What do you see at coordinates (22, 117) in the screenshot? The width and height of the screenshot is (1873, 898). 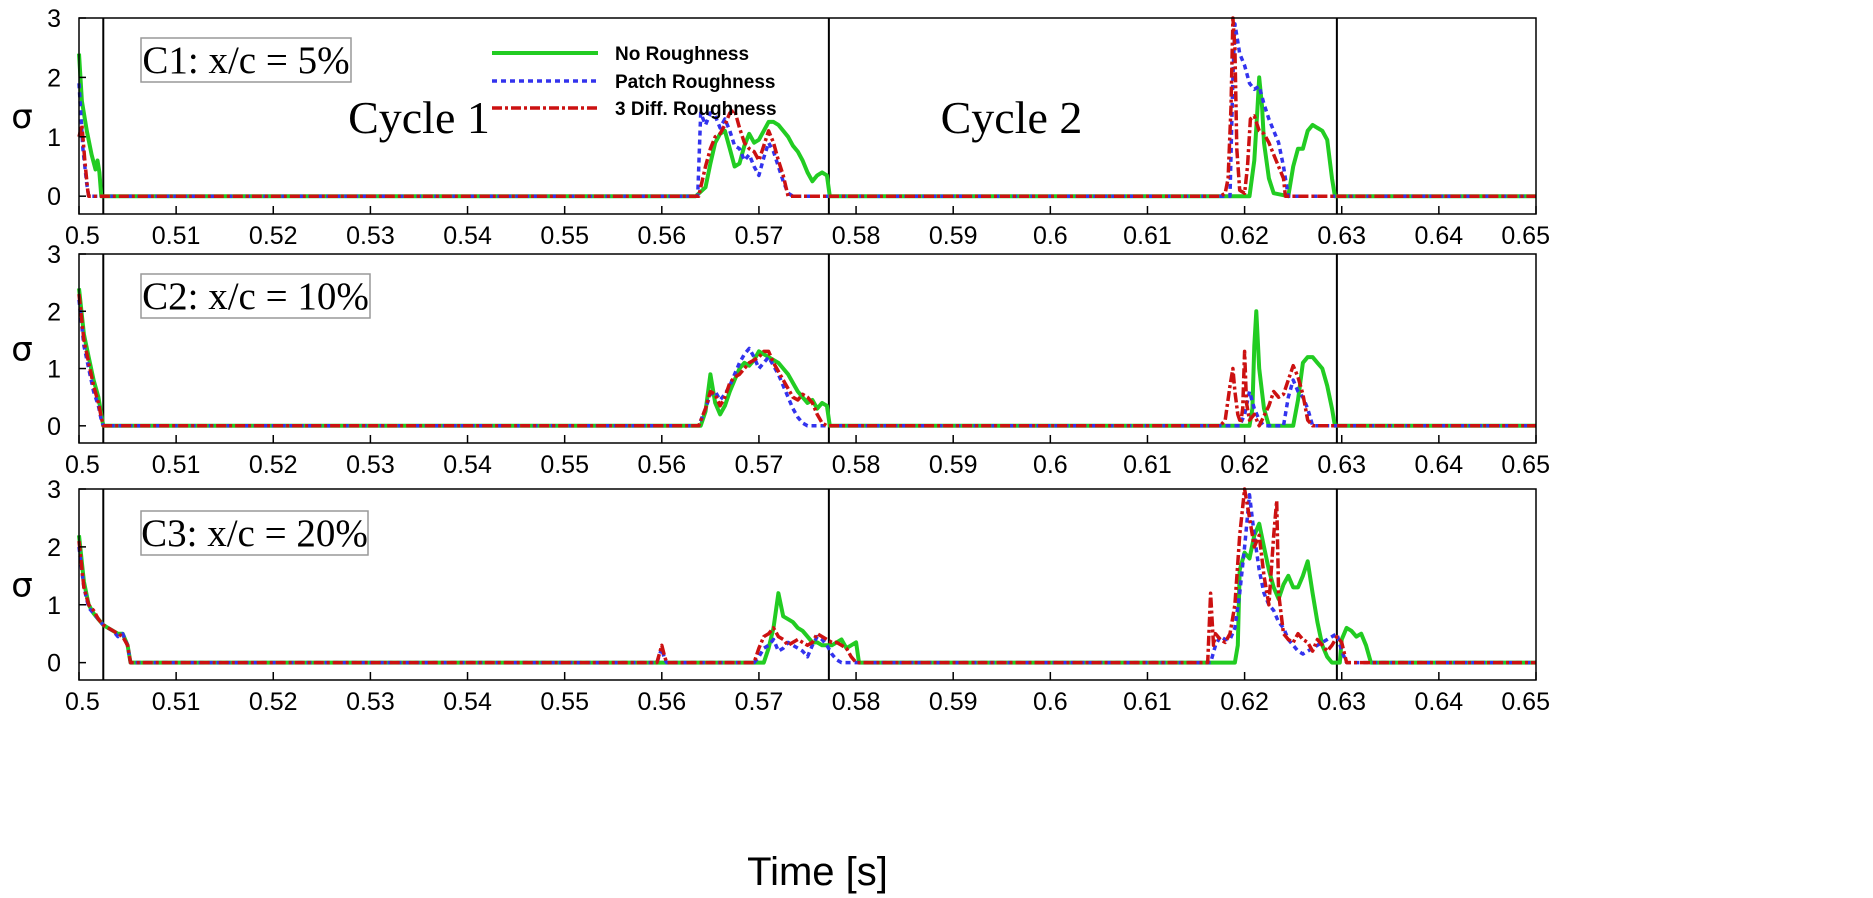 I see `panel-c1-y-axis-label: σ` at bounding box center [22, 117].